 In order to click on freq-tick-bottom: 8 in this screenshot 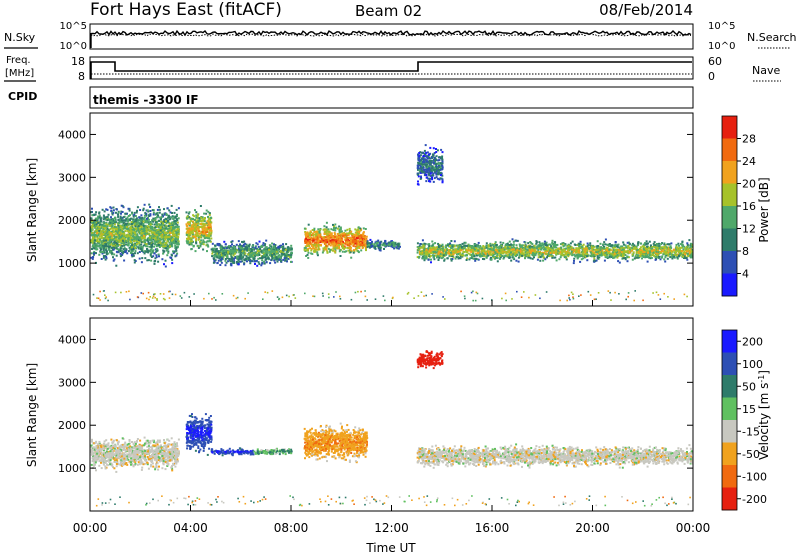, I will do `click(81, 76)`.